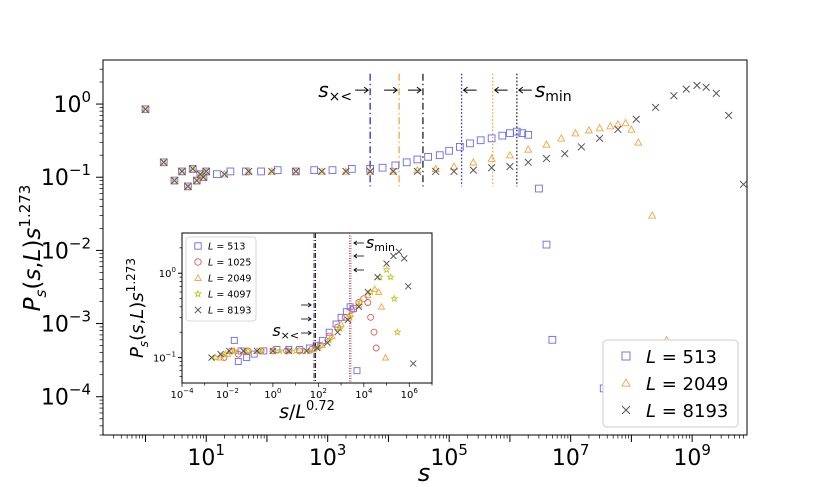 The height and width of the screenshot is (487, 830). Describe the element at coordinates (380, 243) in the screenshot. I see `inset-s-min-label: smin` at that location.